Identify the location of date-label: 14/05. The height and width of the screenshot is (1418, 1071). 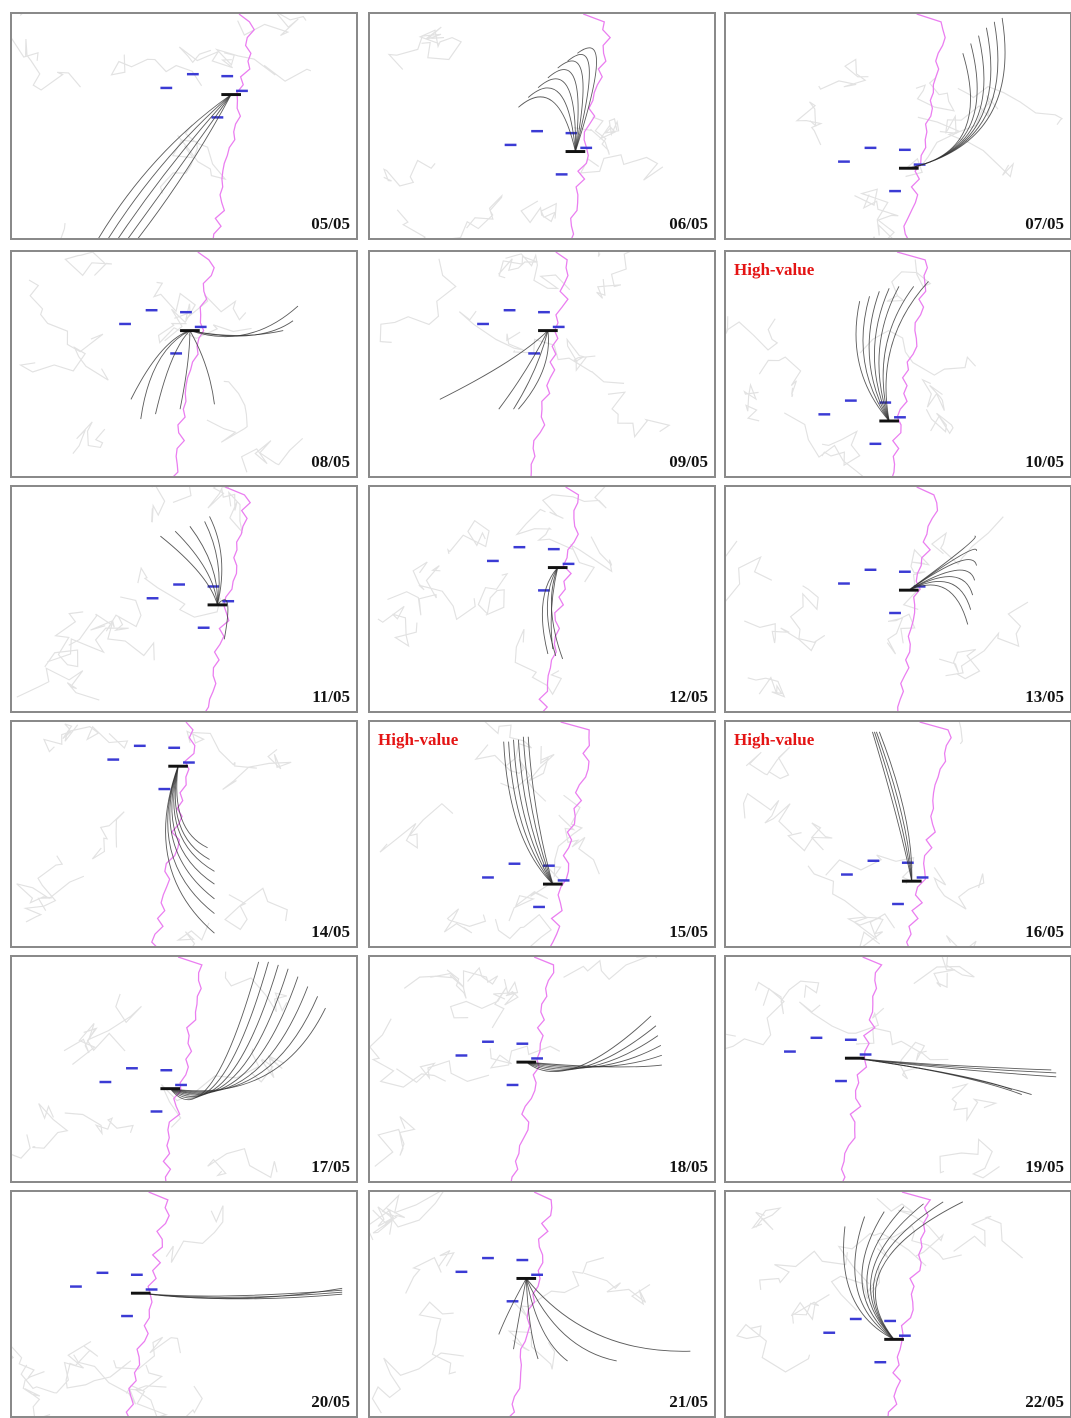
(330, 931).